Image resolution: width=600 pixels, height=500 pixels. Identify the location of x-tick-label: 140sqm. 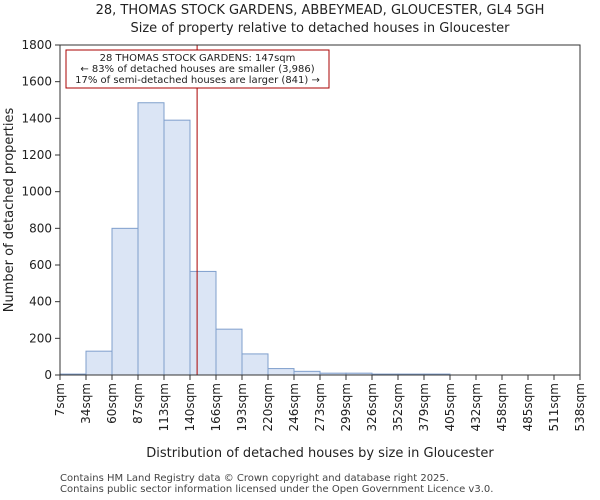
(190, 407).